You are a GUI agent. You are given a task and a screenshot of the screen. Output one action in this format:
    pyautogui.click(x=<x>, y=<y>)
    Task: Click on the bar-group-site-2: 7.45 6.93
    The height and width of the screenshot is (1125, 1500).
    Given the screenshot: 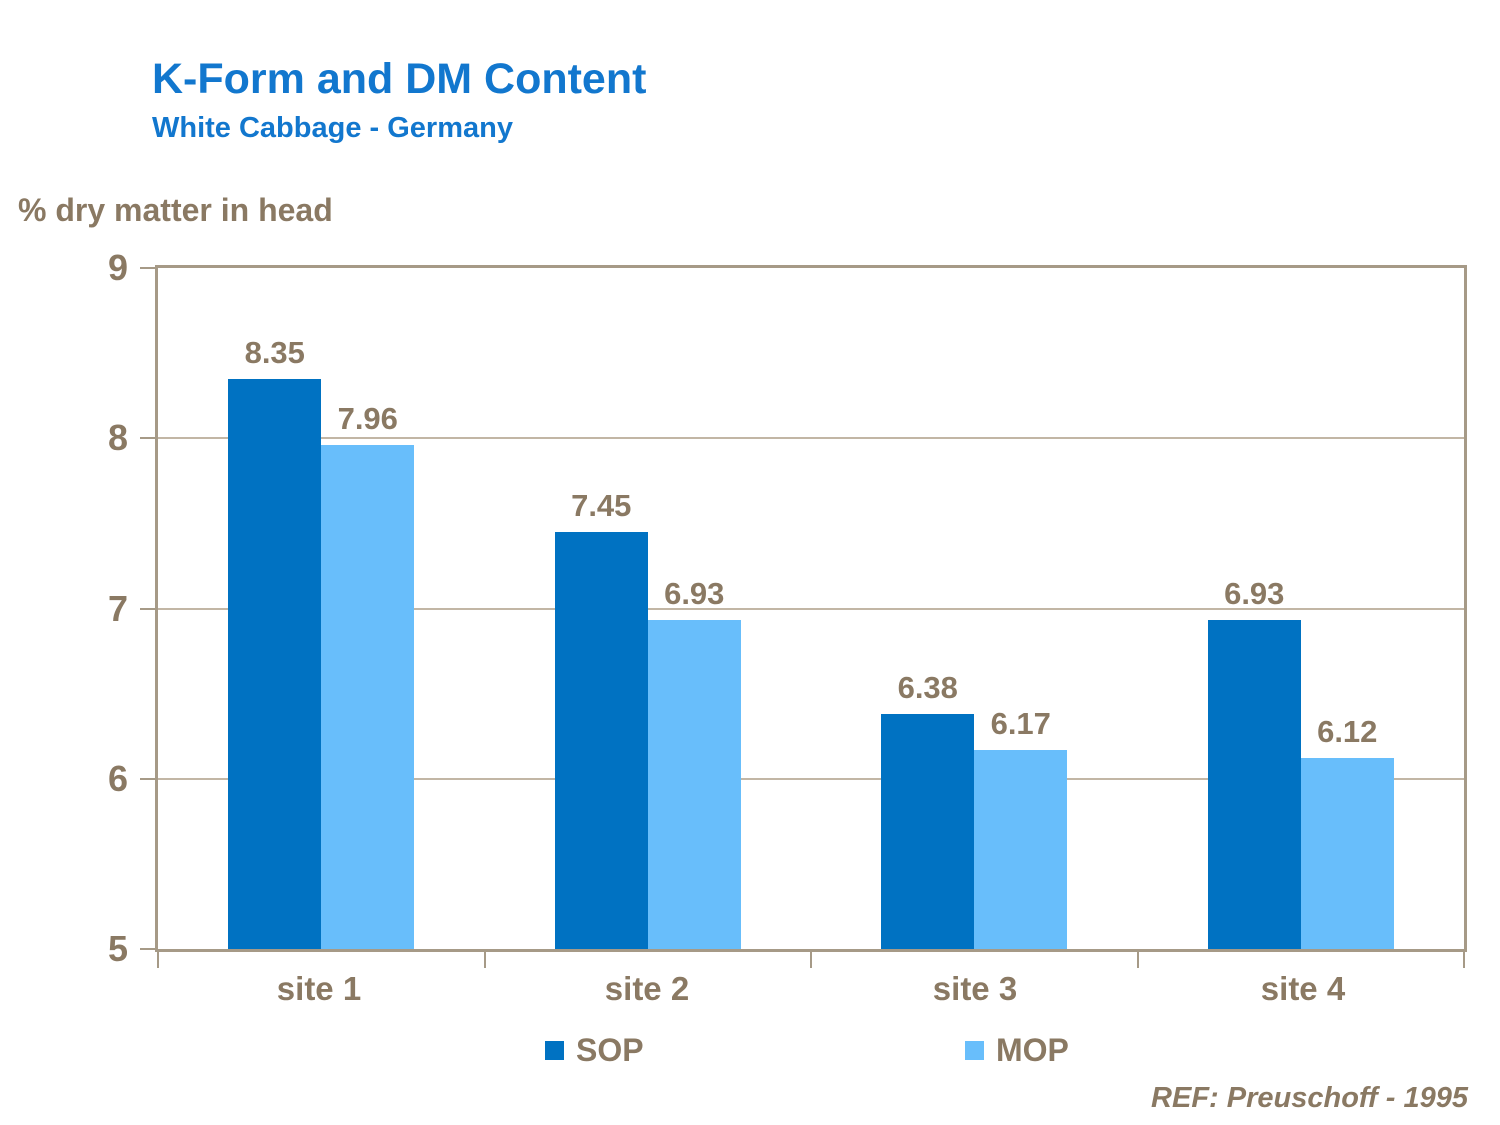 What is the action you would take?
    pyautogui.click(x=648, y=608)
    